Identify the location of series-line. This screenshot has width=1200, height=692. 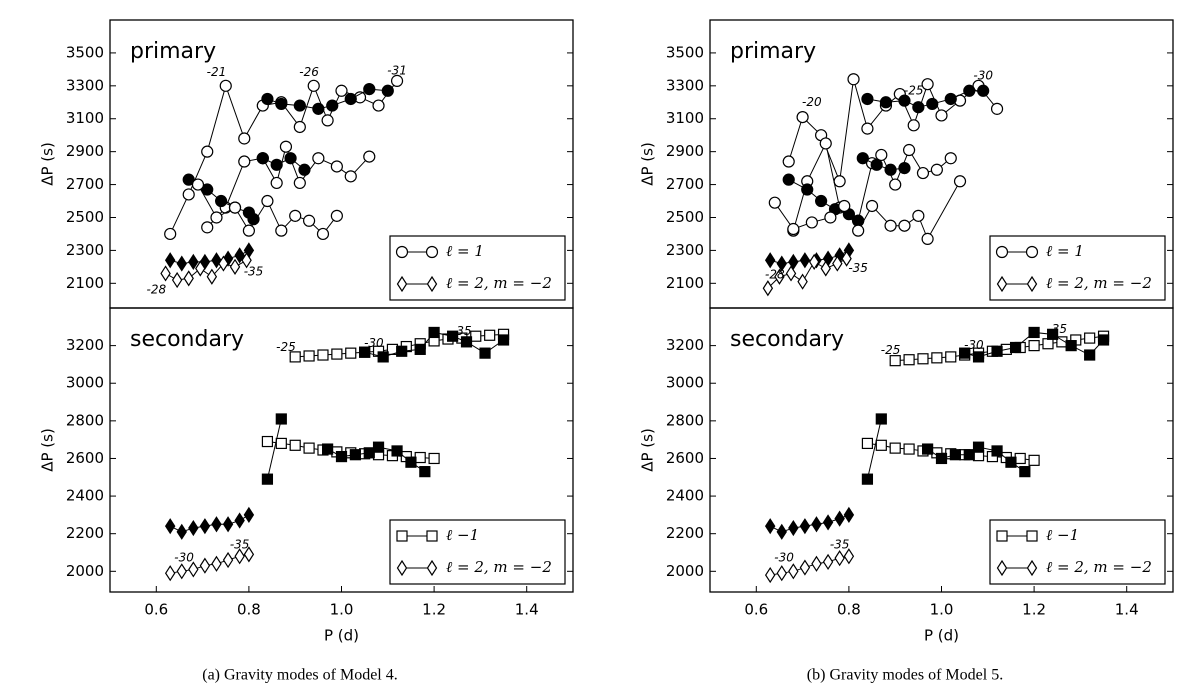
(872, 186).